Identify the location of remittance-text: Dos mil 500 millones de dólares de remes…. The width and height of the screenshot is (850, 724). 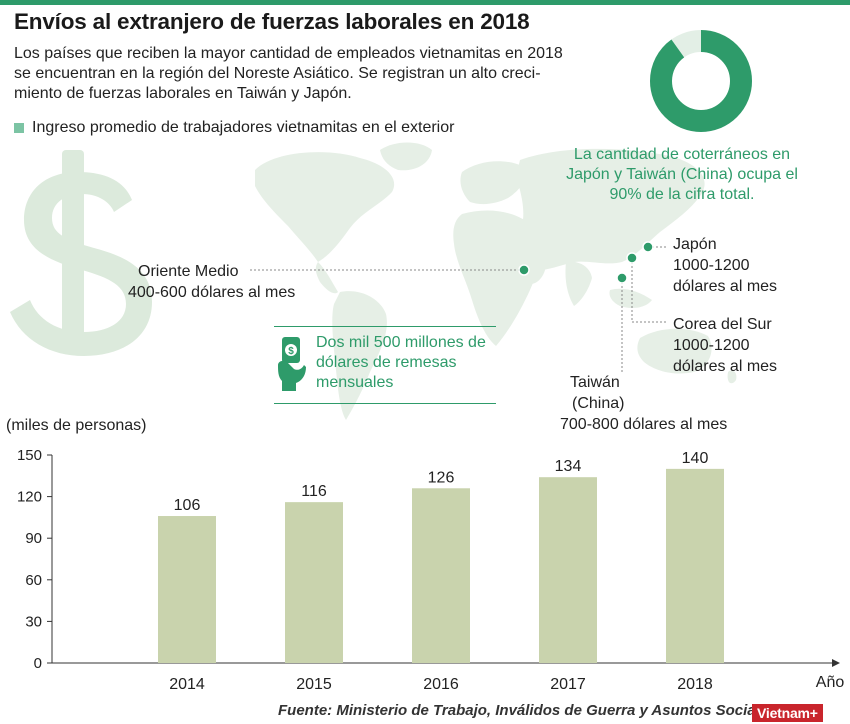
(401, 363).